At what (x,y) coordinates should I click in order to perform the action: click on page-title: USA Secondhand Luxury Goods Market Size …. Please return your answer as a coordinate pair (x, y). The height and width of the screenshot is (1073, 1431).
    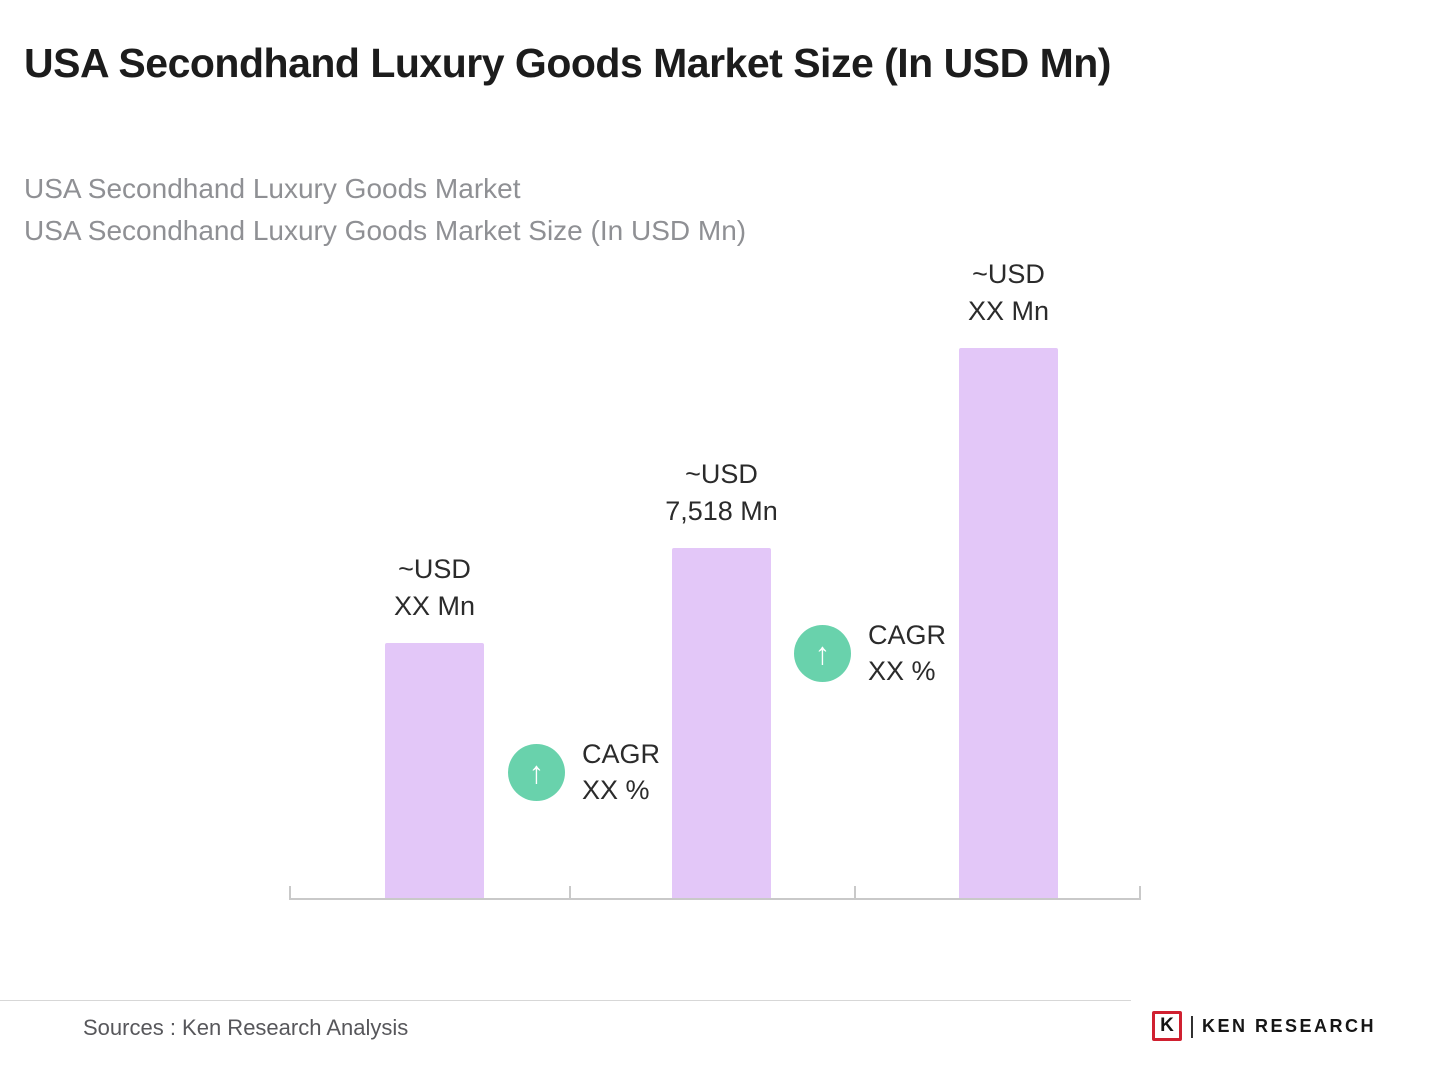
    Looking at the image, I should click on (567, 63).